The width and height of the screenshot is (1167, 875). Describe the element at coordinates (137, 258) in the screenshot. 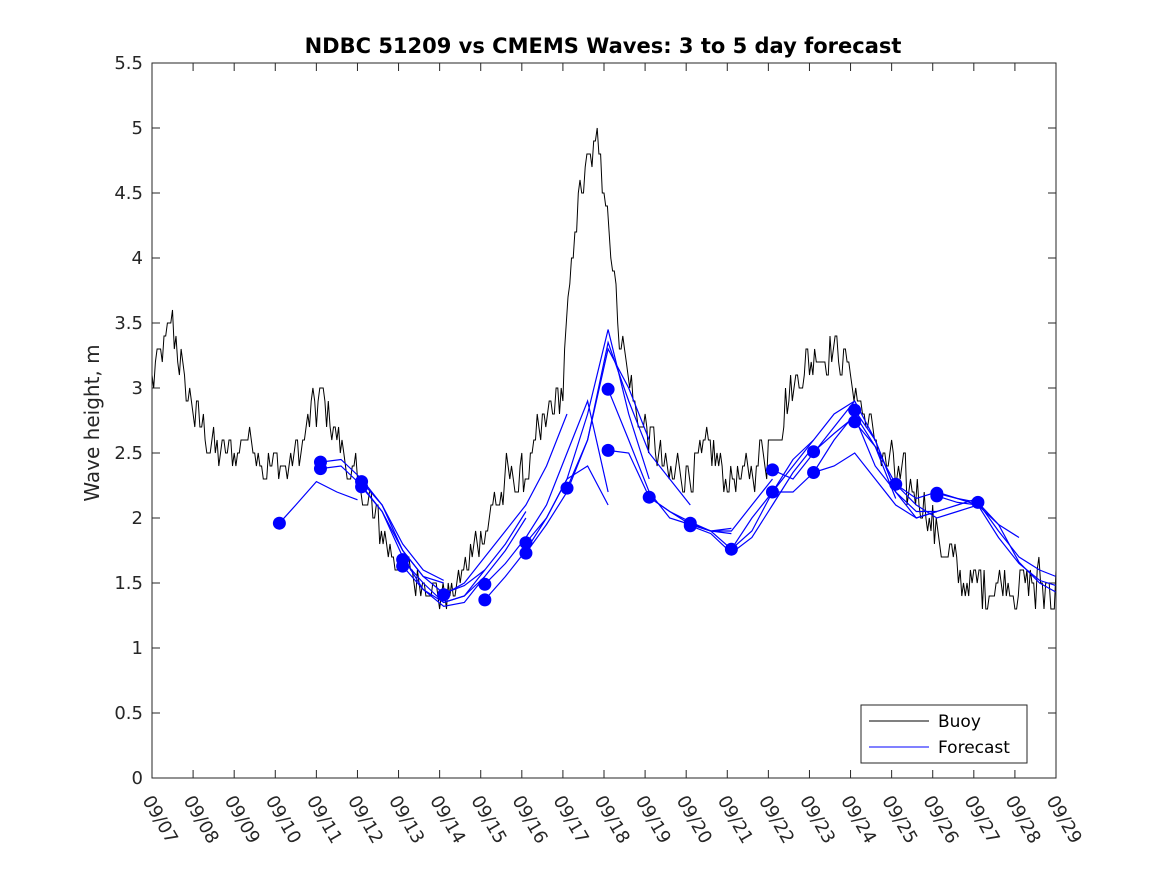

I see `y-tick-label: 4` at that location.